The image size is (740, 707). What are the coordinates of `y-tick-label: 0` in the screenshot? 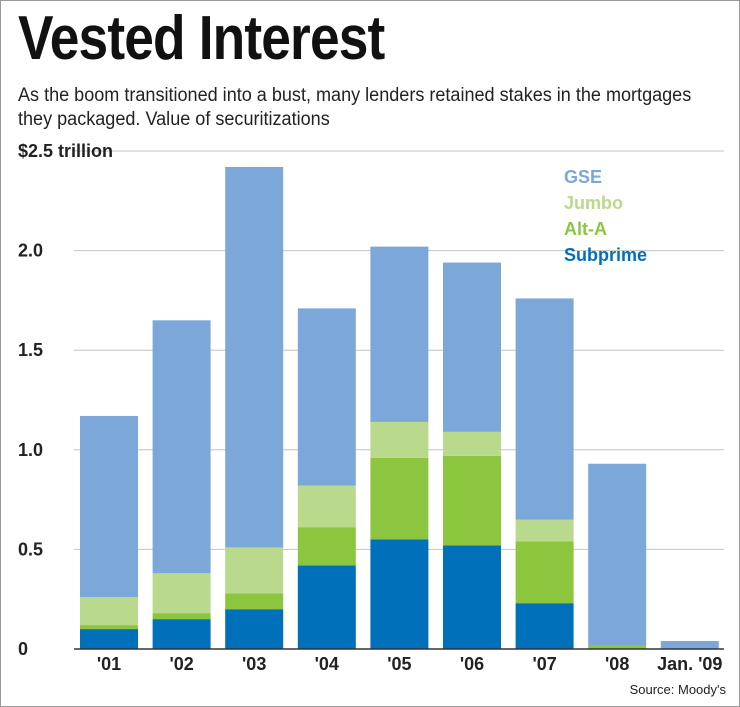 It's located at (23, 649).